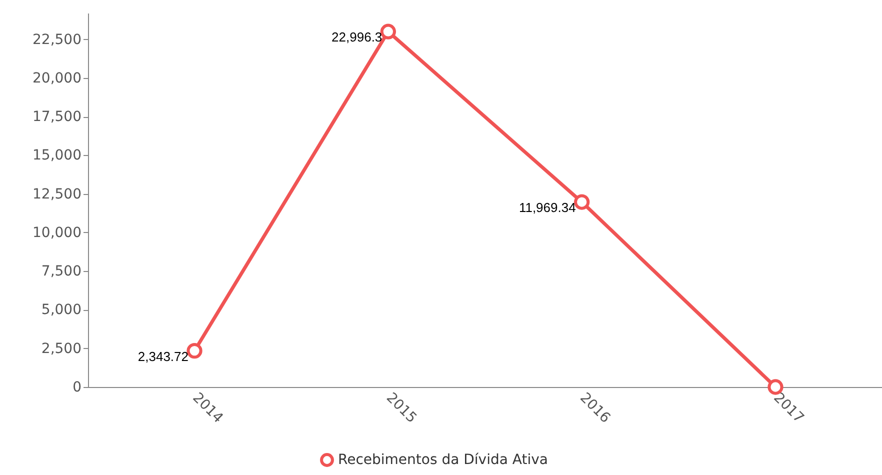 The width and height of the screenshot is (882, 475). I want to click on y-tick-label: 7,500, so click(61, 272).